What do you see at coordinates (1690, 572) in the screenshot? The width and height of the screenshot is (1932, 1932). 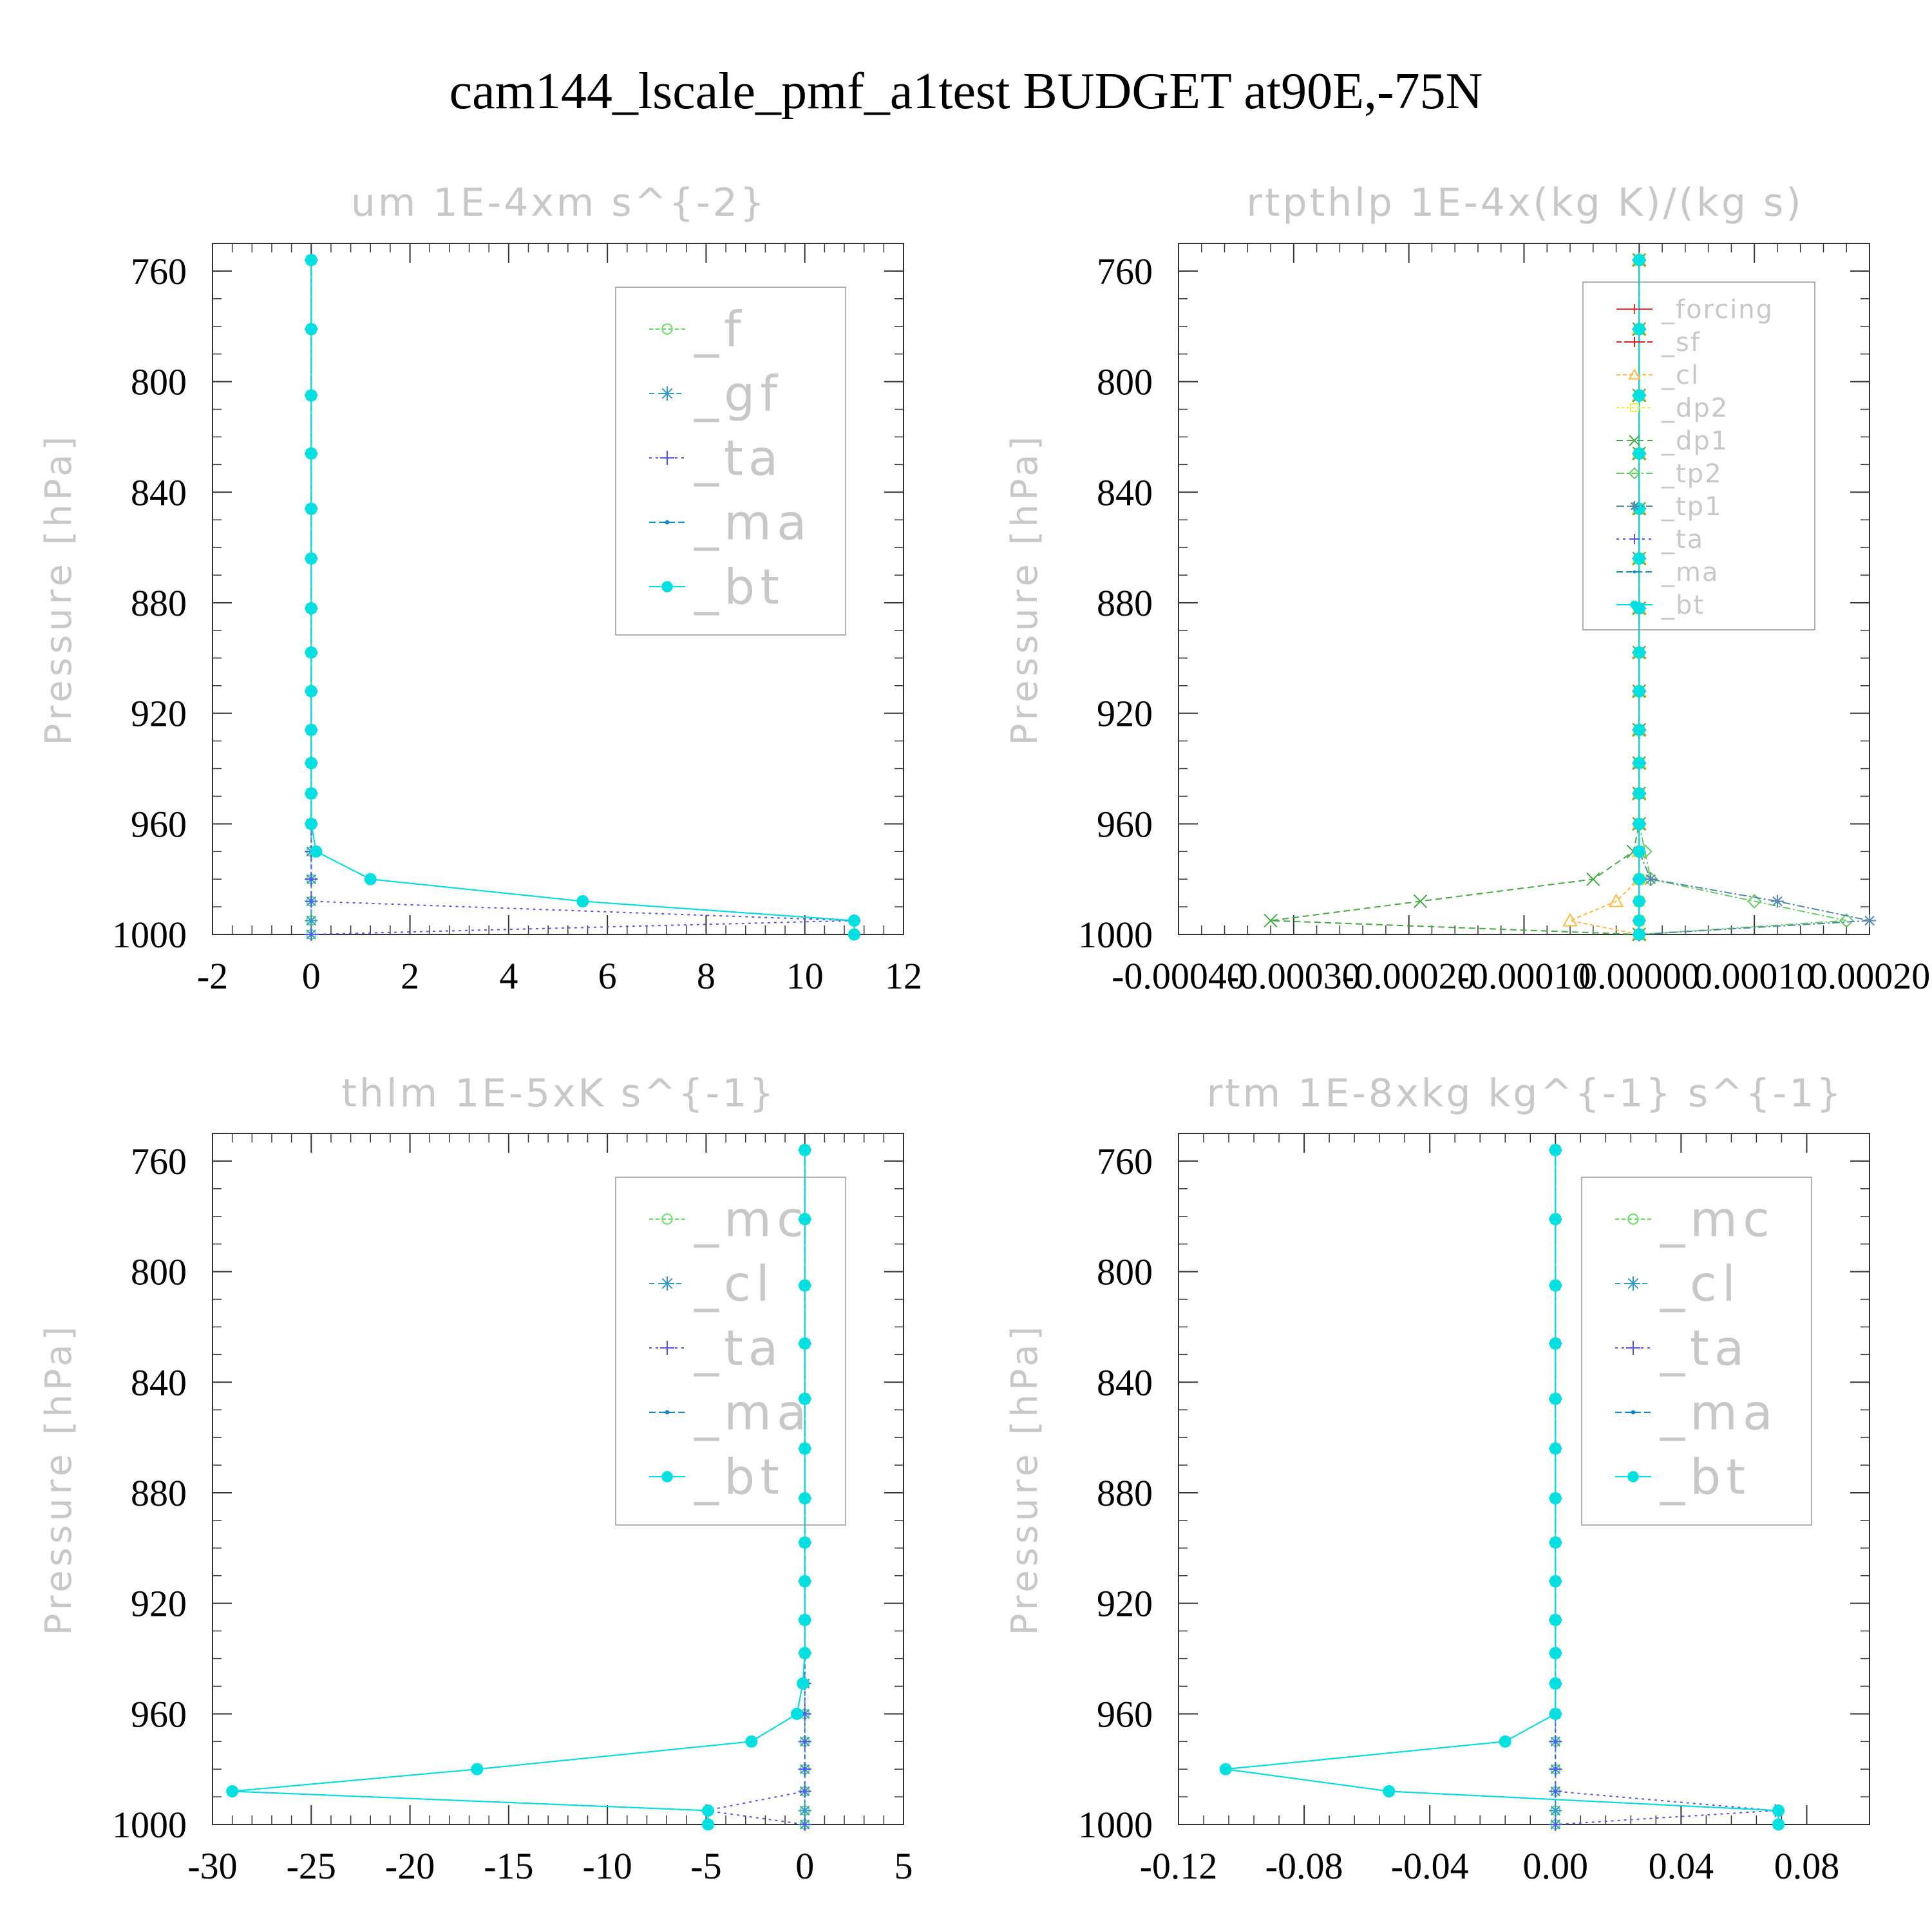 I see `legend-label: _ma` at bounding box center [1690, 572].